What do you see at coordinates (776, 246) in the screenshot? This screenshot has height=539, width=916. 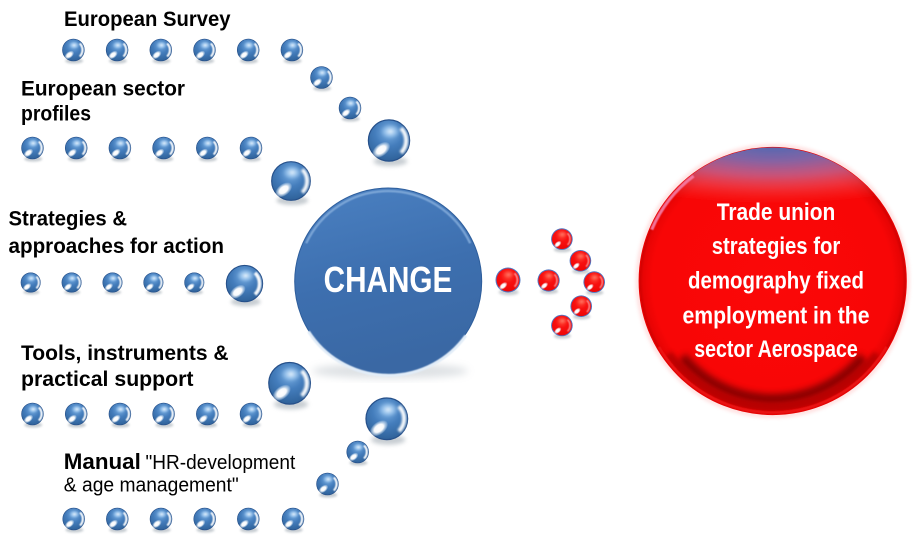 I see `svg-text: strategies for` at bounding box center [776, 246].